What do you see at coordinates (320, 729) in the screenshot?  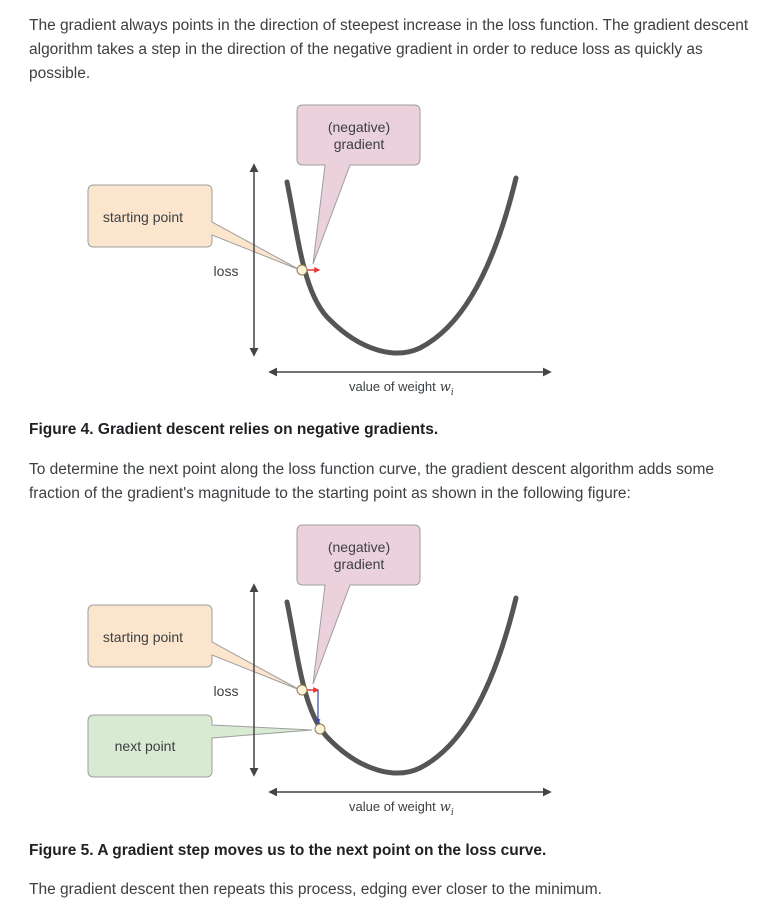 I see `next-point-marker` at bounding box center [320, 729].